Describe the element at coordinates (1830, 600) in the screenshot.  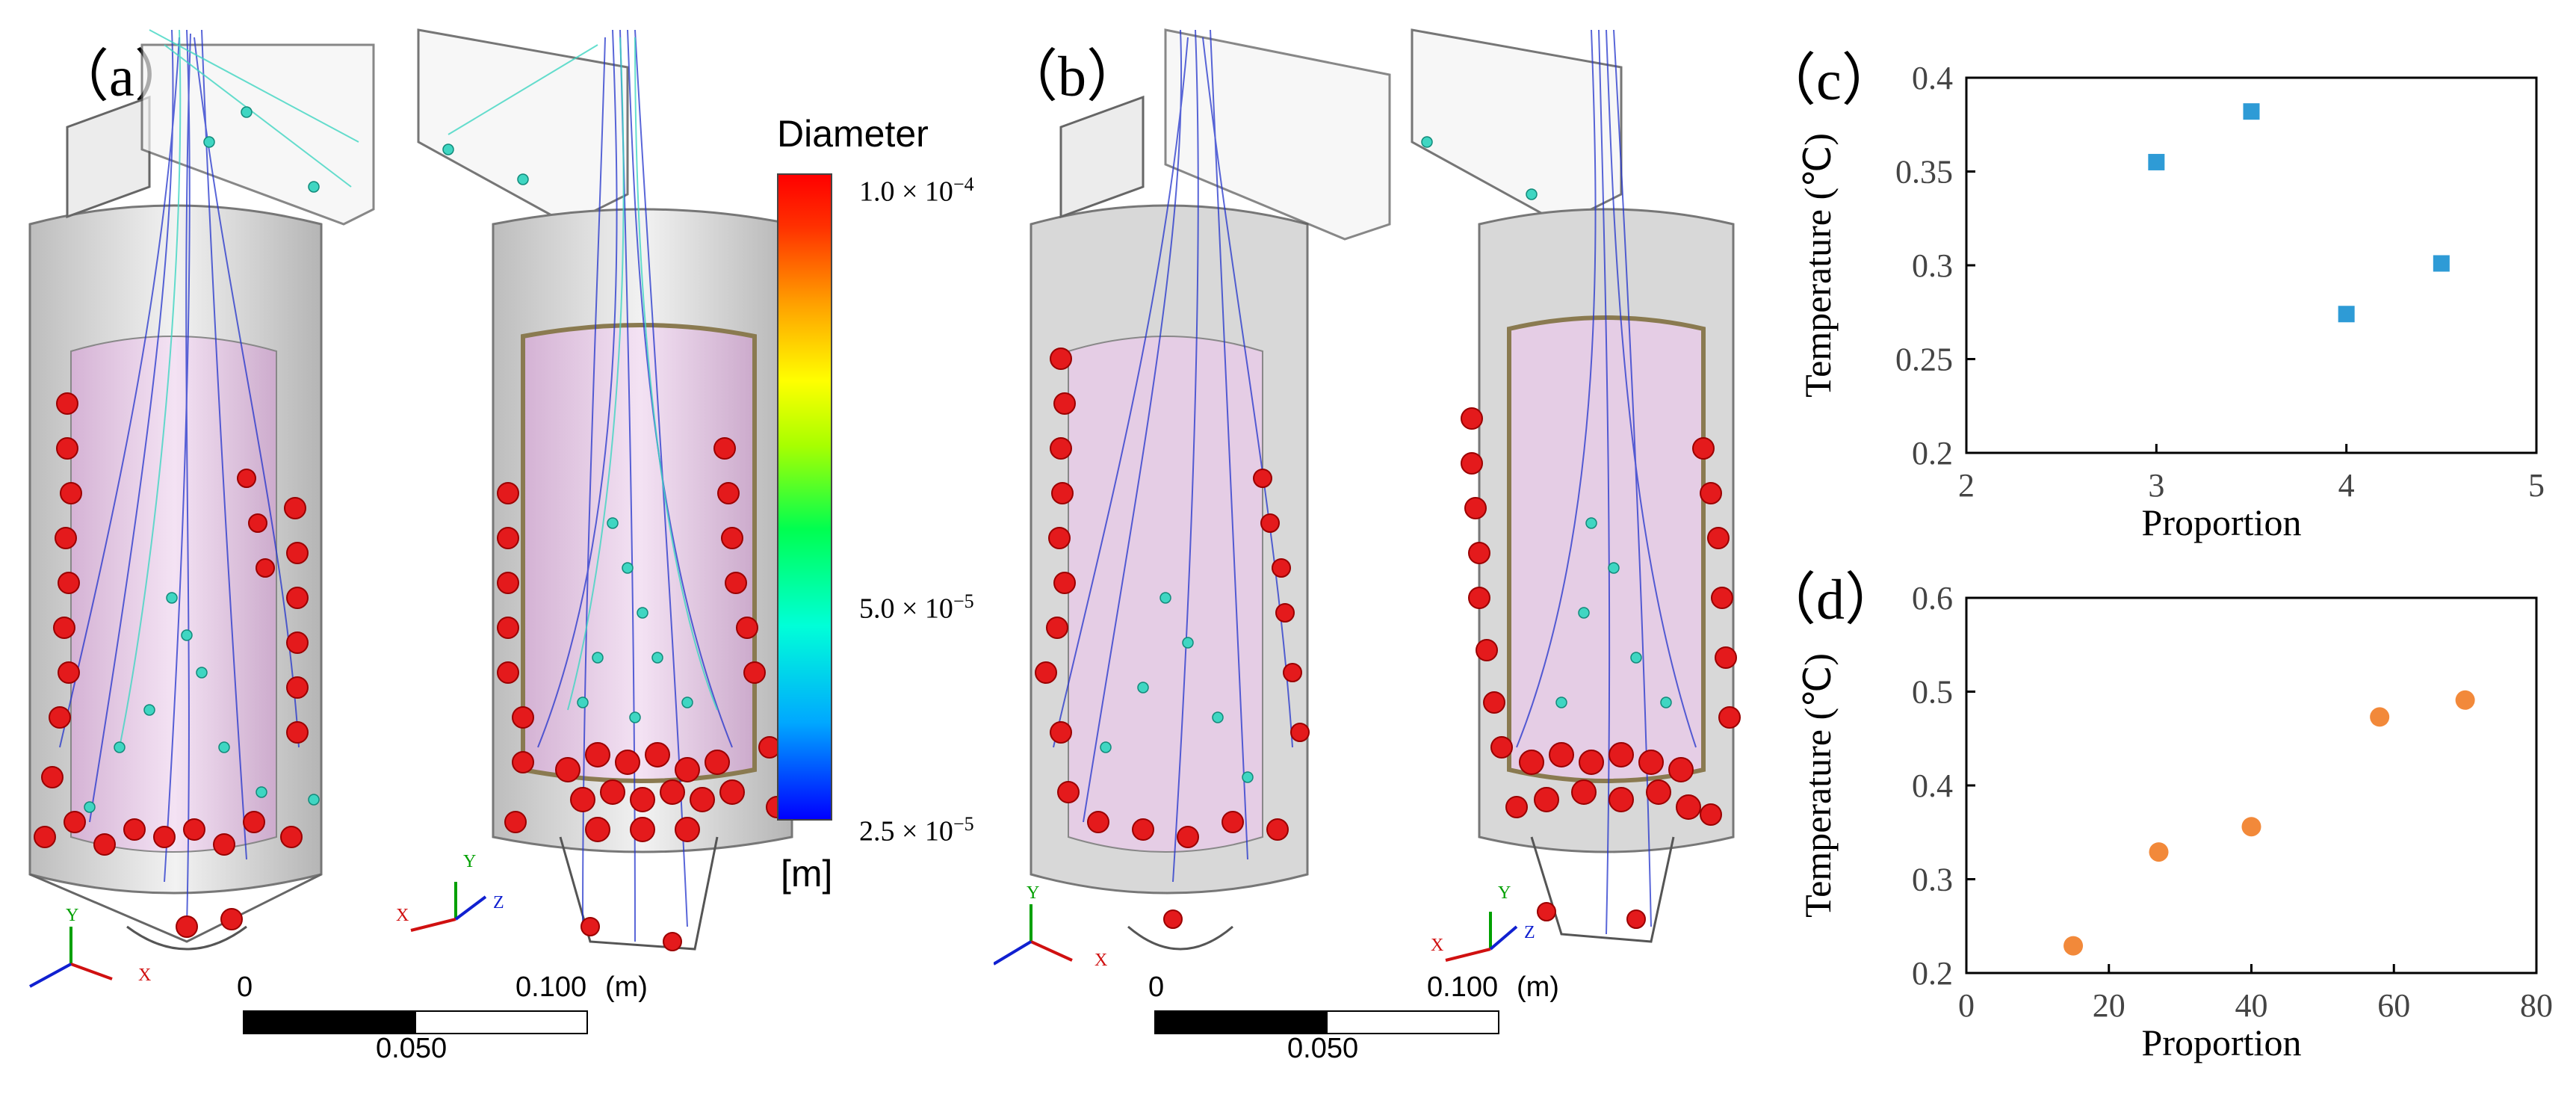
I see `panel-label-d: （d）` at that location.